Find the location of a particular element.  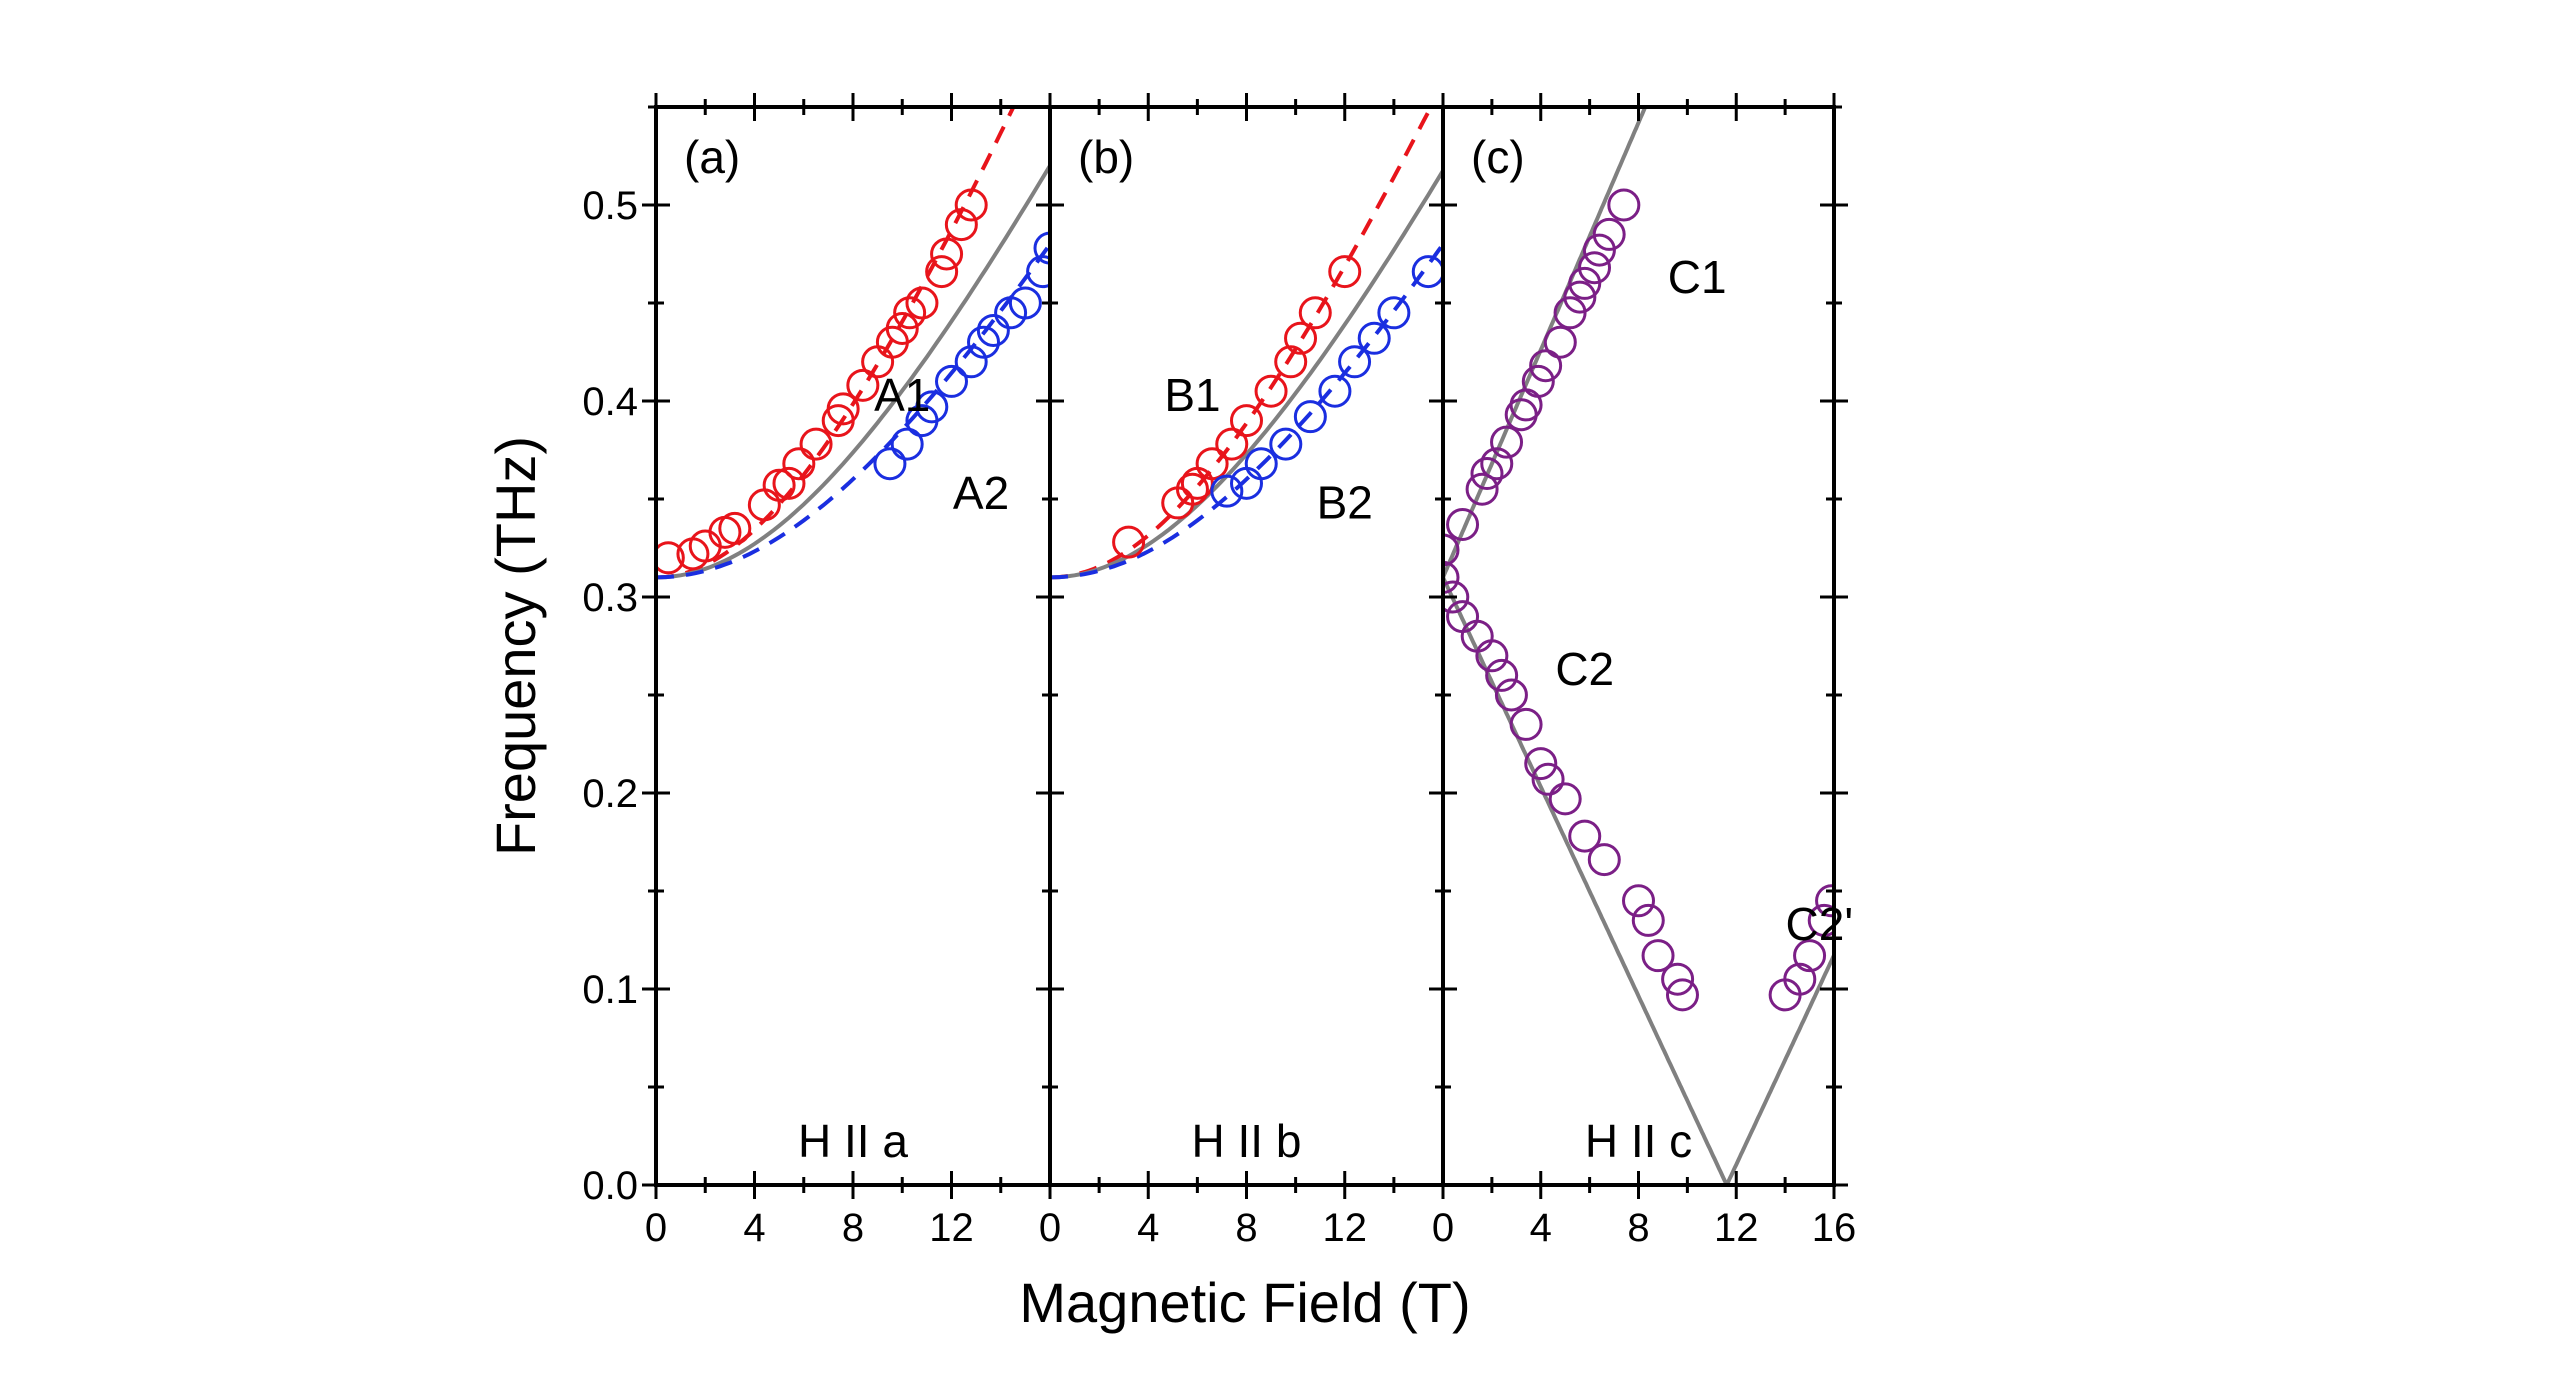

series-label: B1 is located at coordinates (1192, 395).